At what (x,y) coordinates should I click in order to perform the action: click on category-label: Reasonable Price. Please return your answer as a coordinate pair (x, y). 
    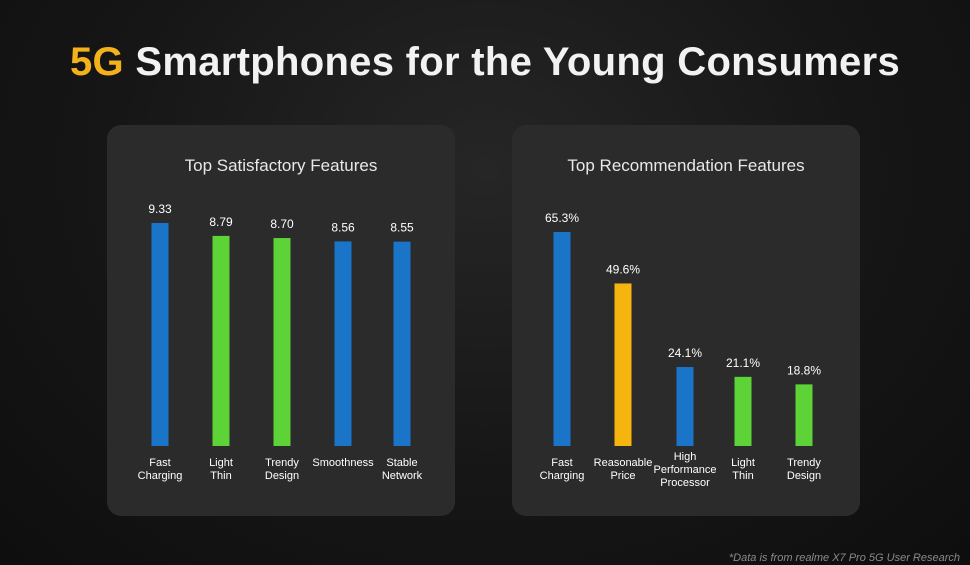
    Looking at the image, I should click on (623, 469).